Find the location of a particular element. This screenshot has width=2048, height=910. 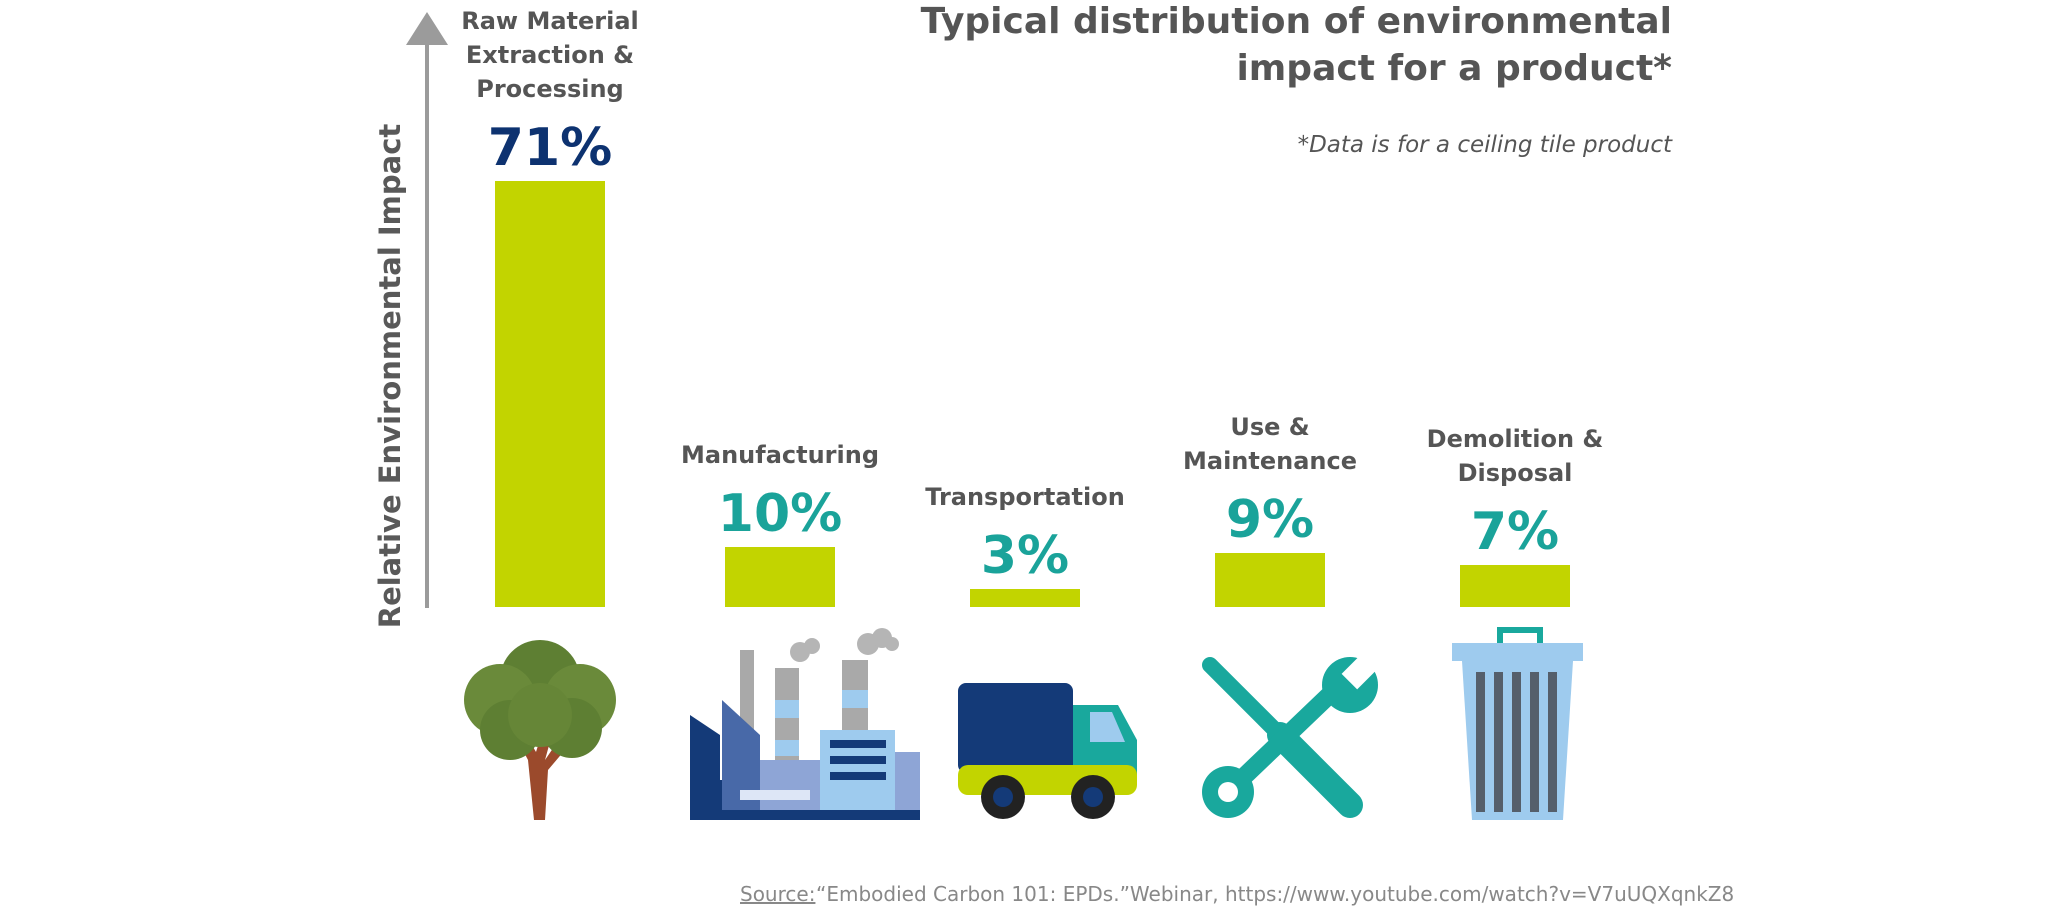

category-label-4-line-1: Disposal is located at coordinates (1515, 473).